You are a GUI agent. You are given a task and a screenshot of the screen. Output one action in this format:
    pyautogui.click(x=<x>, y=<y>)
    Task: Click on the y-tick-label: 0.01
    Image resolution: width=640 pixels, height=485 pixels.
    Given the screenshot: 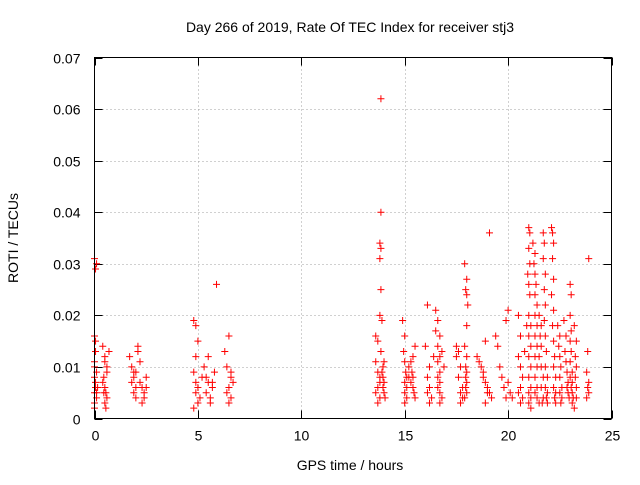 What is the action you would take?
    pyautogui.click(x=66, y=368)
    